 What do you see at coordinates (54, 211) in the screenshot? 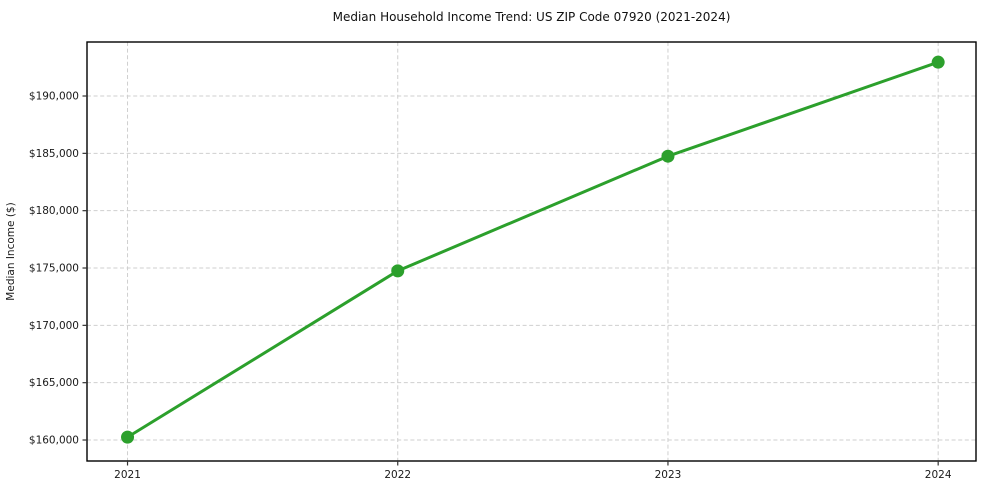
I see `y-tick-label: $180,000` at bounding box center [54, 211].